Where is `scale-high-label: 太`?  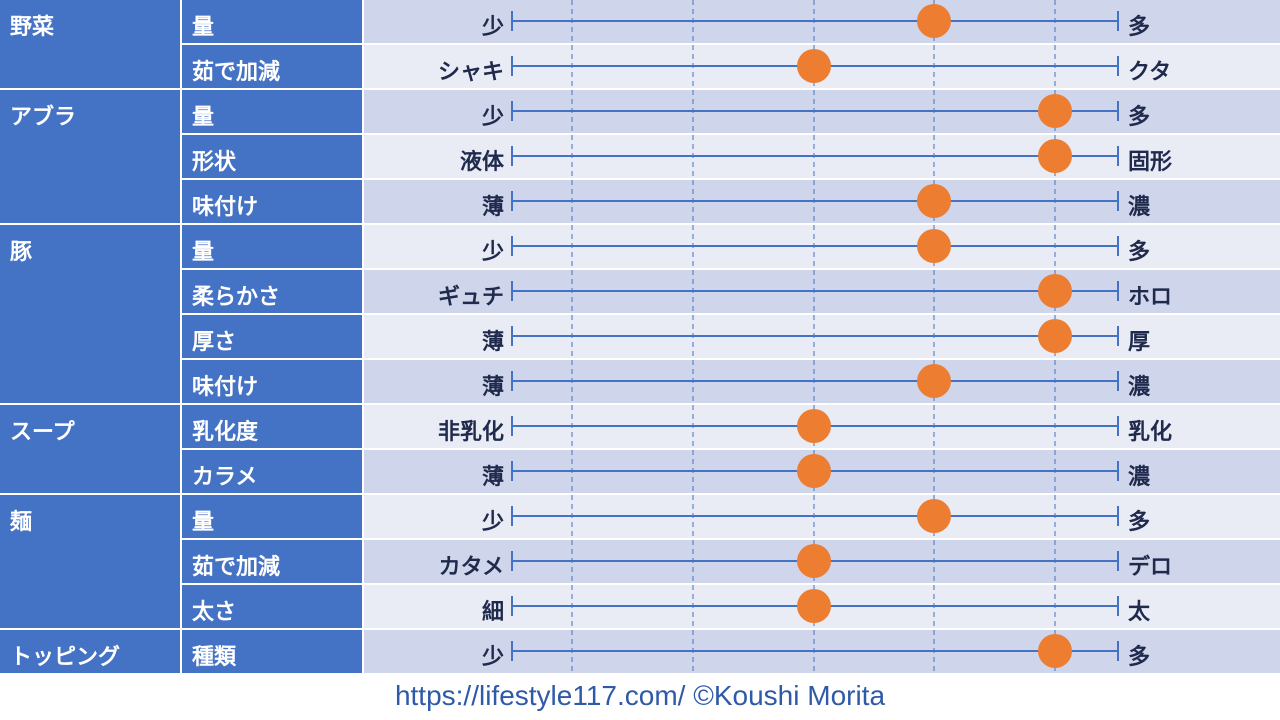
scale-high-label: 太 is located at coordinates (1139, 612).